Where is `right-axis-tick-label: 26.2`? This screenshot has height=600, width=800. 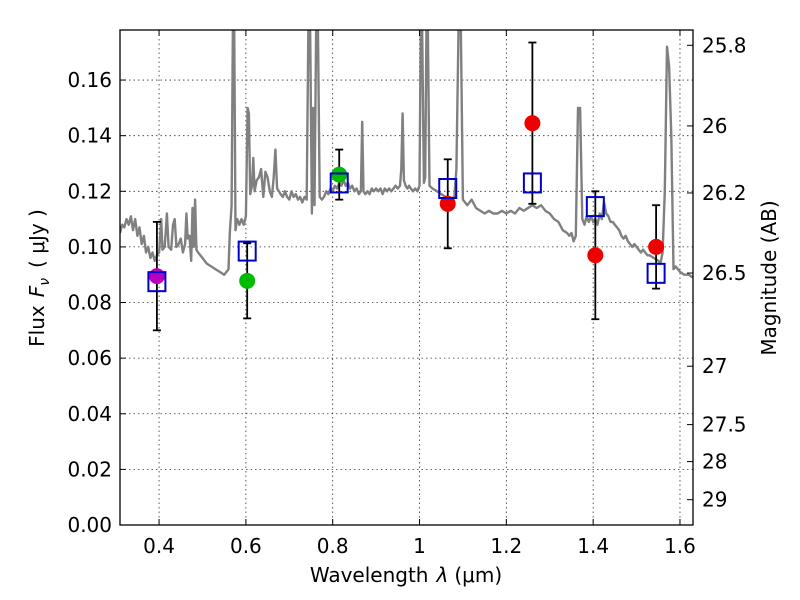 right-axis-tick-label: 26.2 is located at coordinates (724, 193).